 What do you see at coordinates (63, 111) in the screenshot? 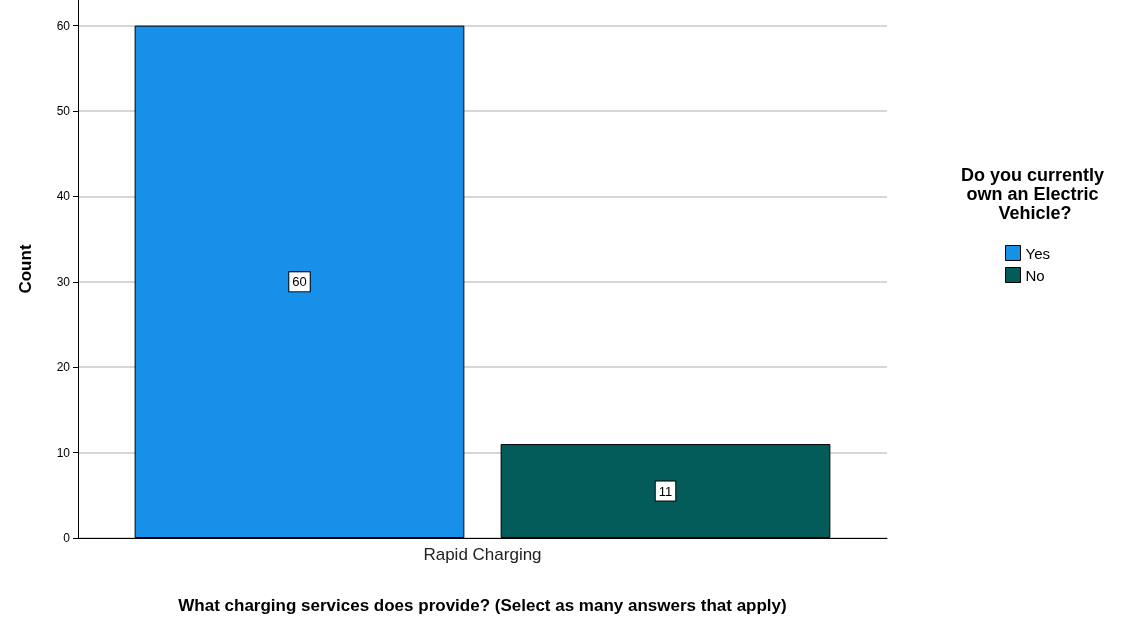
I see `y-tick-label: 50` at bounding box center [63, 111].